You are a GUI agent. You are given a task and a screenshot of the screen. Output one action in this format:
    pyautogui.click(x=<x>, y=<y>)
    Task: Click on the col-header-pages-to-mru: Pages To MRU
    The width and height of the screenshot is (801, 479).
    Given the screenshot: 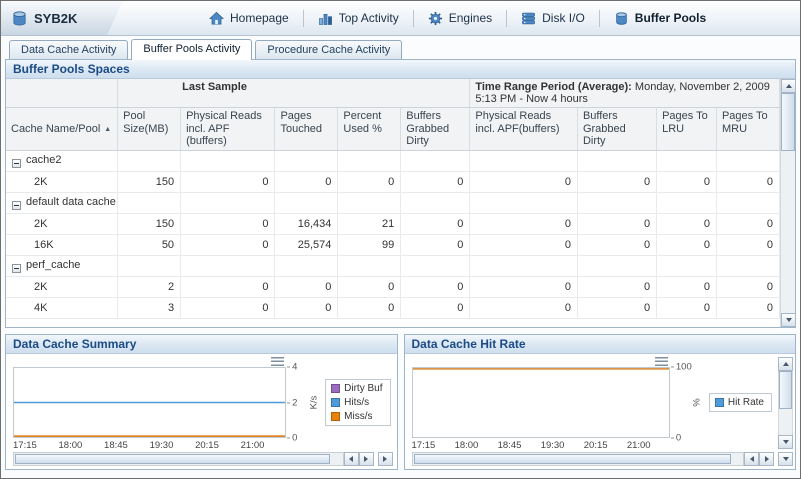 What is the action you would take?
    pyautogui.click(x=748, y=129)
    